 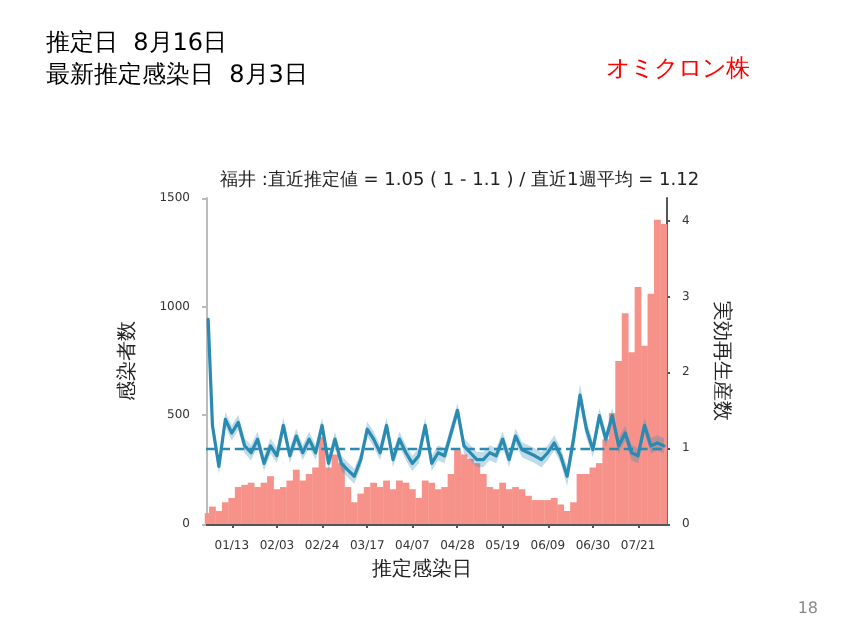 What do you see at coordinates (722, 361) in the screenshot?
I see `y2-axis-title: 実効再生産数` at bounding box center [722, 361].